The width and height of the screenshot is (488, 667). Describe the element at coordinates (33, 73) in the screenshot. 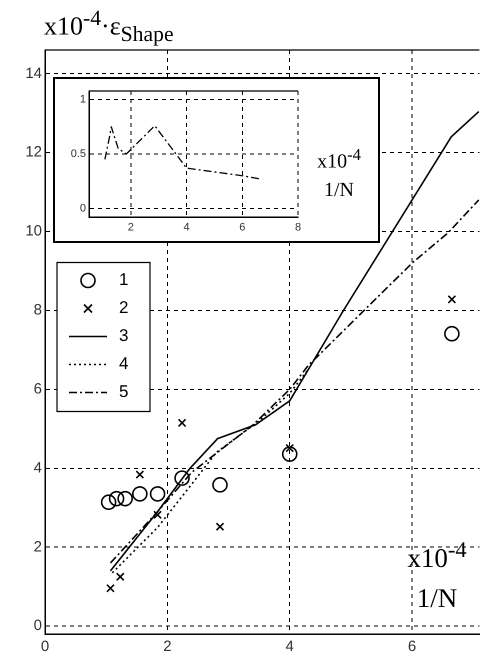

I see `y-tick-label: 14` at that location.